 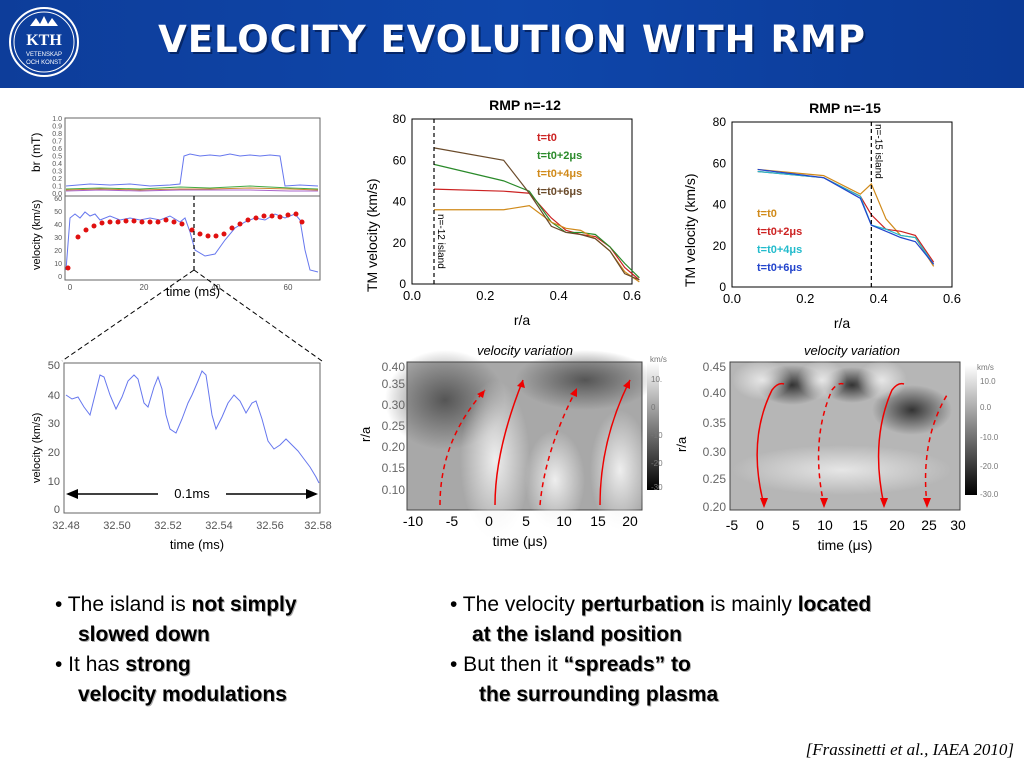 I want to click on time-tick: 40, so click(x=216, y=287).